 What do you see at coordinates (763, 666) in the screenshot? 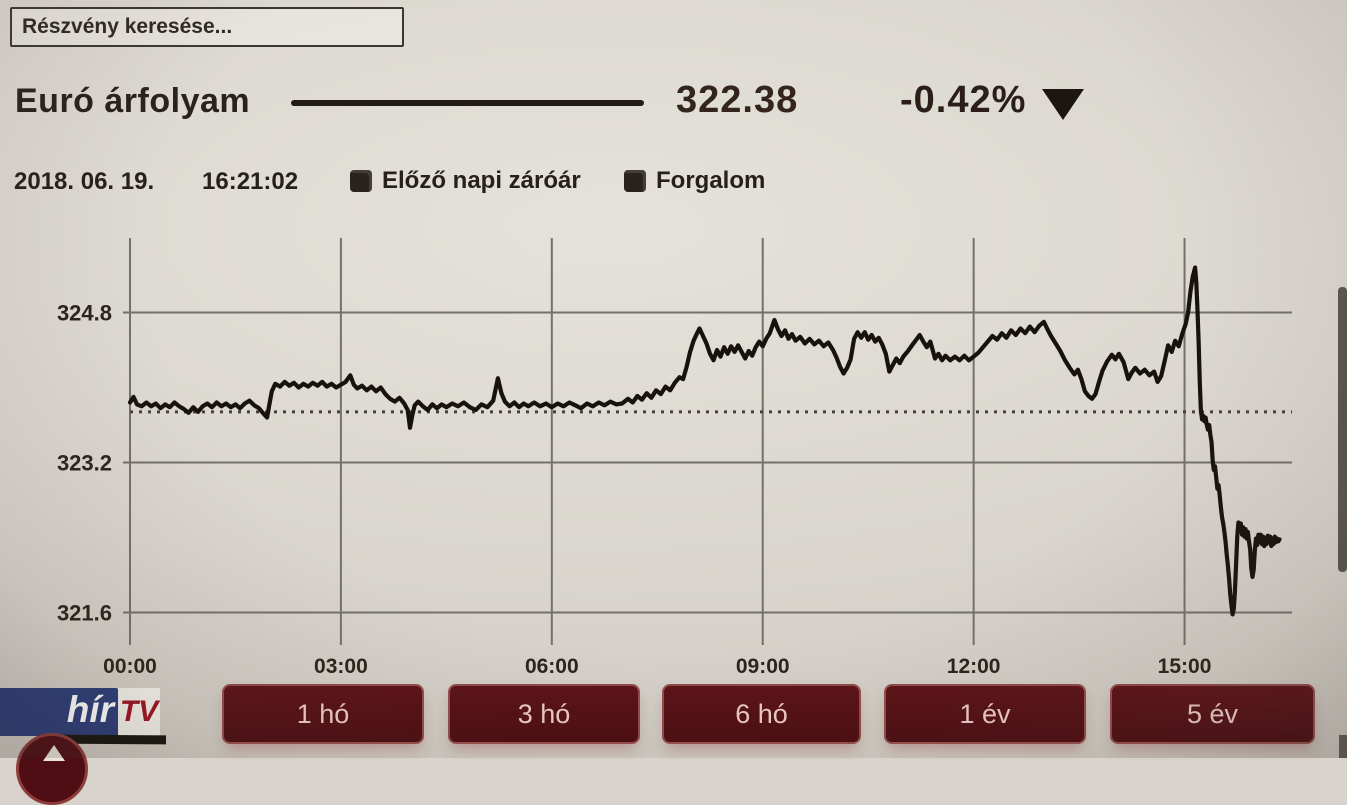
I see `x-axis-label: 09:00` at bounding box center [763, 666].